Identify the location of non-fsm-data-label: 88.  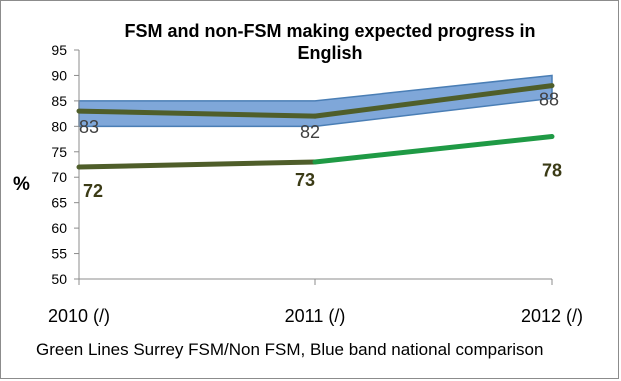
(549, 100).